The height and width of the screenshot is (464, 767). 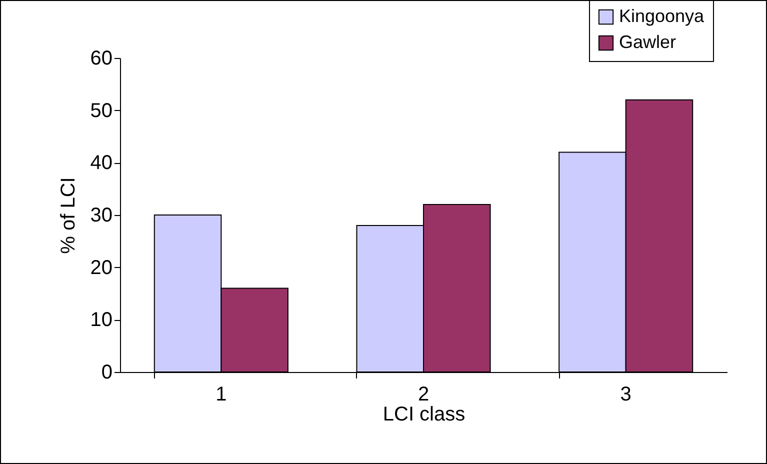 I want to click on y-tick-label: 60, so click(x=101, y=59).